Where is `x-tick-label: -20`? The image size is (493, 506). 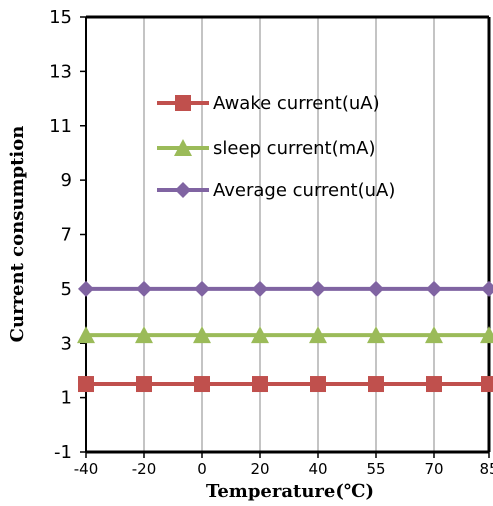
x-tick-label: -20 is located at coordinates (144, 469).